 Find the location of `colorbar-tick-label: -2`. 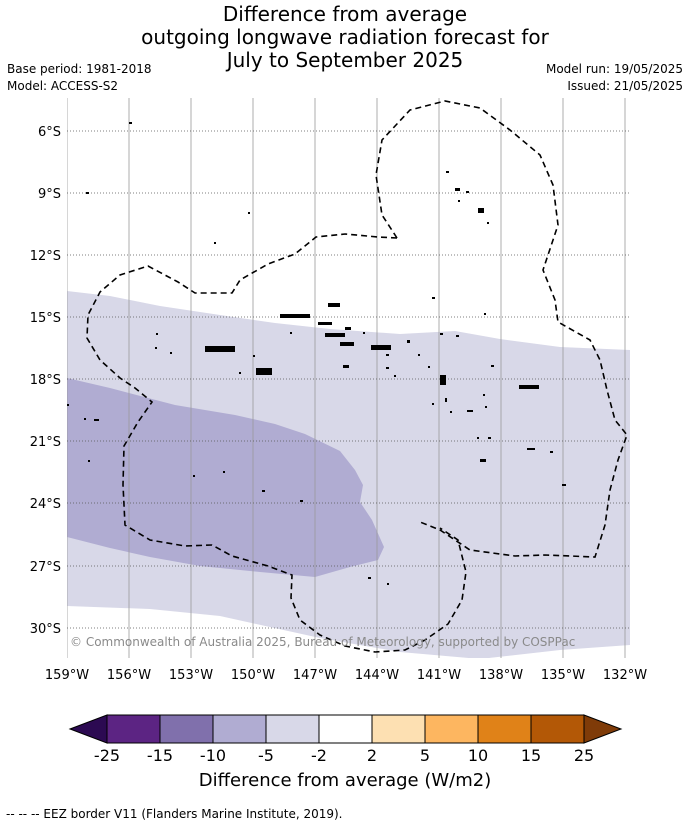

colorbar-tick-label: -2 is located at coordinates (319, 755).